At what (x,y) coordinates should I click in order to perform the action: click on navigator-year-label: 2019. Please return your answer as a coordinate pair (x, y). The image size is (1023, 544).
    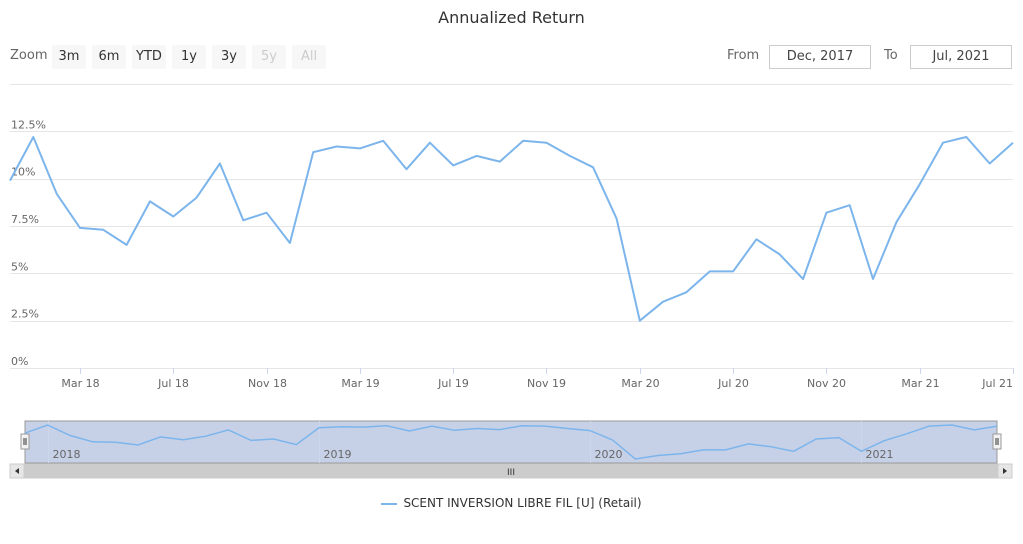
    Looking at the image, I should click on (338, 454).